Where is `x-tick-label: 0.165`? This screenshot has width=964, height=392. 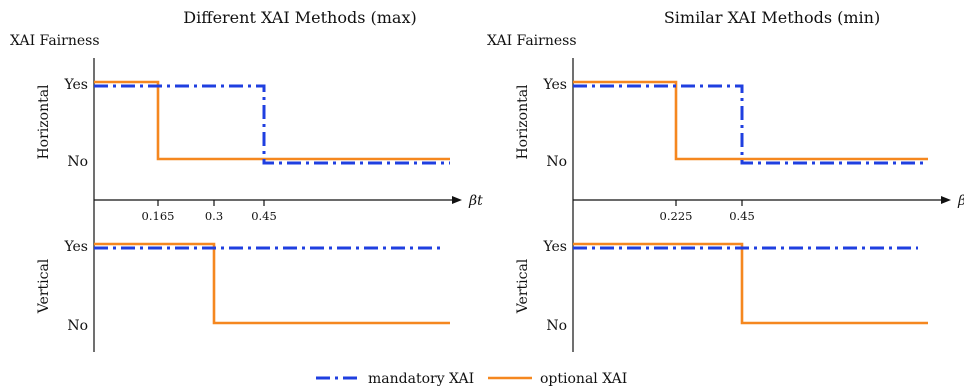 x-tick-label: 0.165 is located at coordinates (158, 216).